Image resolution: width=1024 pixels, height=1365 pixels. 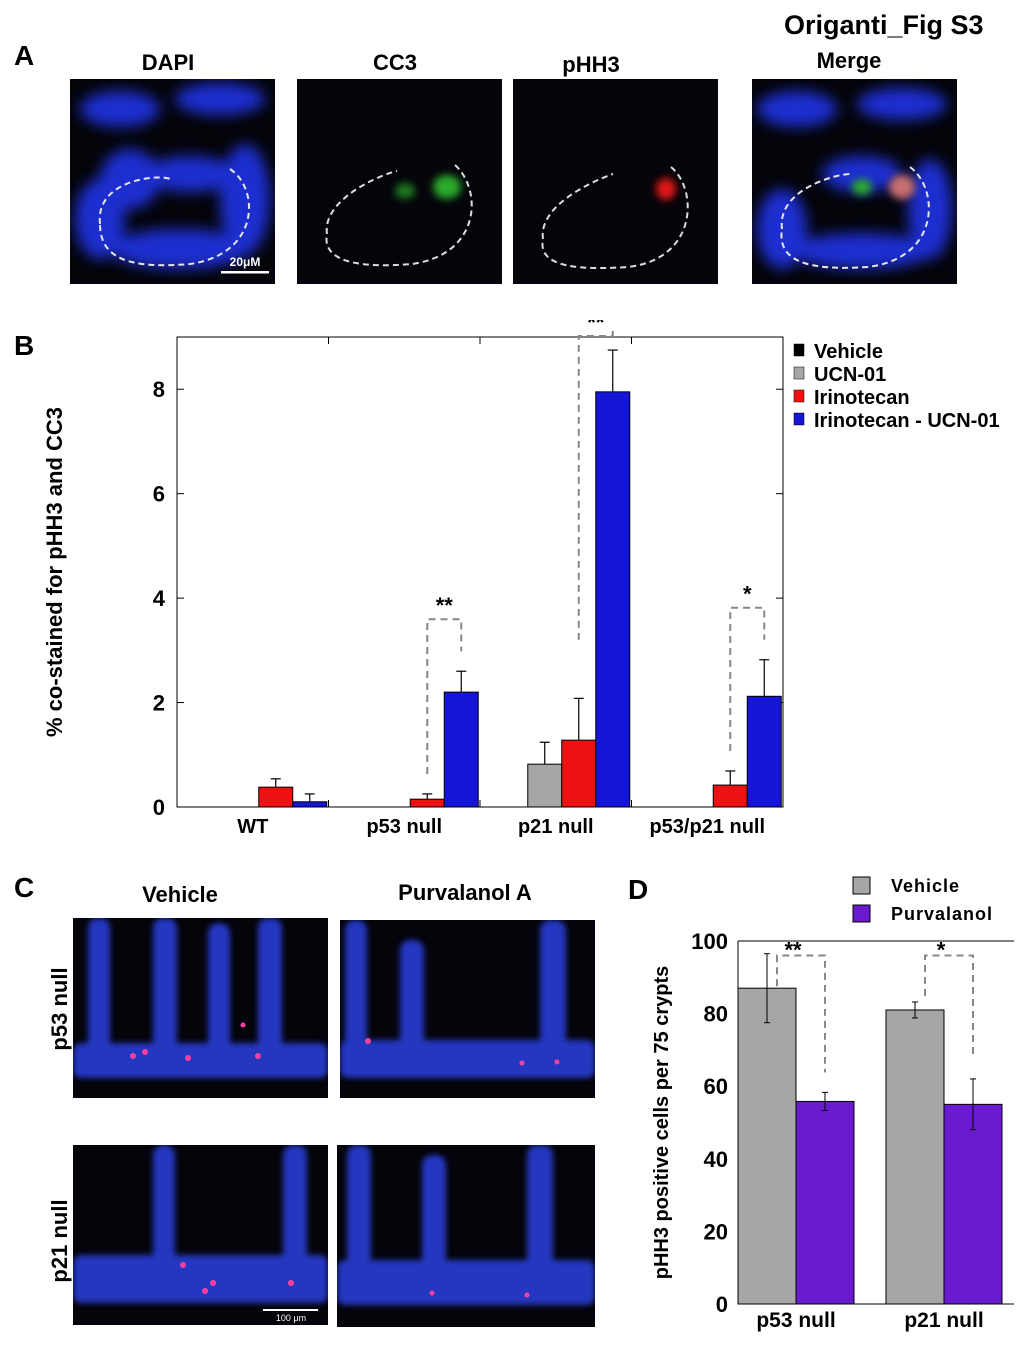 What do you see at coordinates (716, 1231) in the screenshot?
I see `panel-d-ytick-label: 20` at bounding box center [716, 1231].